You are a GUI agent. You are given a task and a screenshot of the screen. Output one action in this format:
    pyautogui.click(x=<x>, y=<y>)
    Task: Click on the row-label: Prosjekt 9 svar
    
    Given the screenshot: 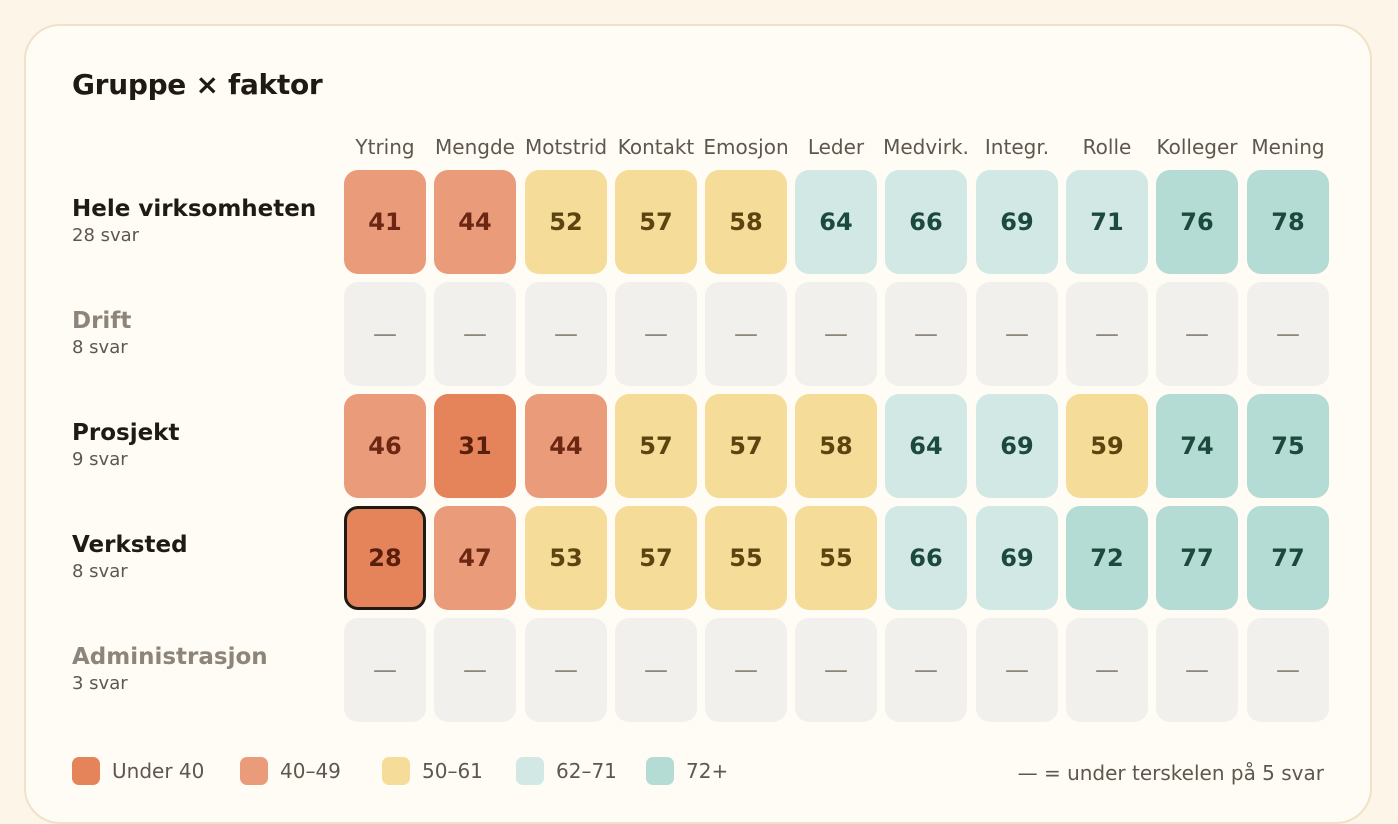 What is the action you would take?
    pyautogui.click(x=125, y=446)
    